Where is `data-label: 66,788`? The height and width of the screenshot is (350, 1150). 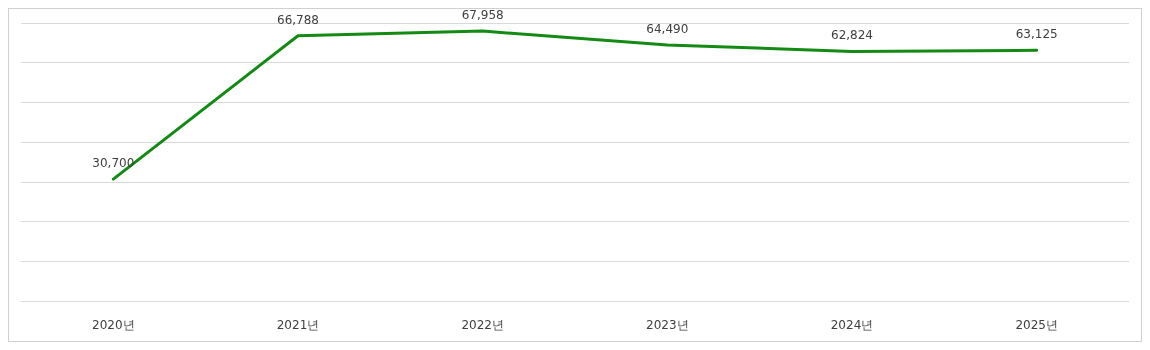 data-label: 66,788 is located at coordinates (298, 19).